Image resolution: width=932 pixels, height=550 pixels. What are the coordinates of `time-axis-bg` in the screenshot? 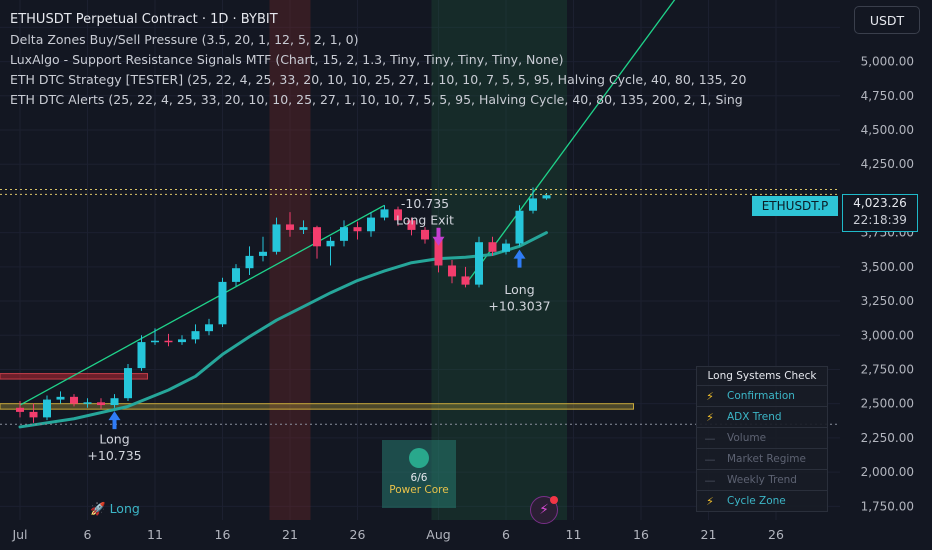 It's located at (466, 535).